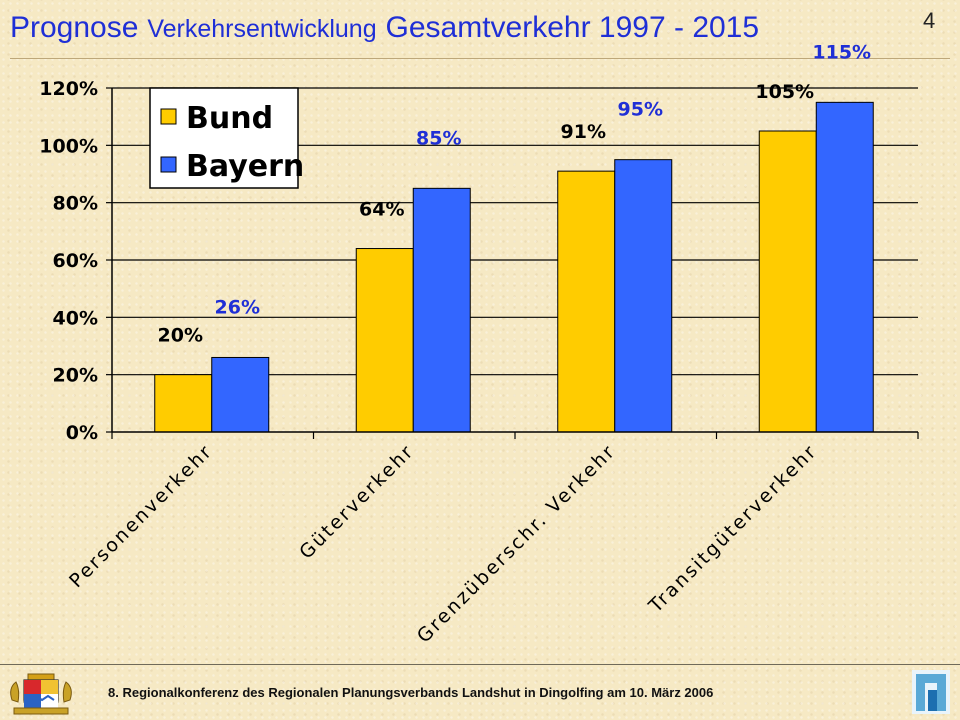  I want to click on title-part-1: Prognose, so click(74, 27).